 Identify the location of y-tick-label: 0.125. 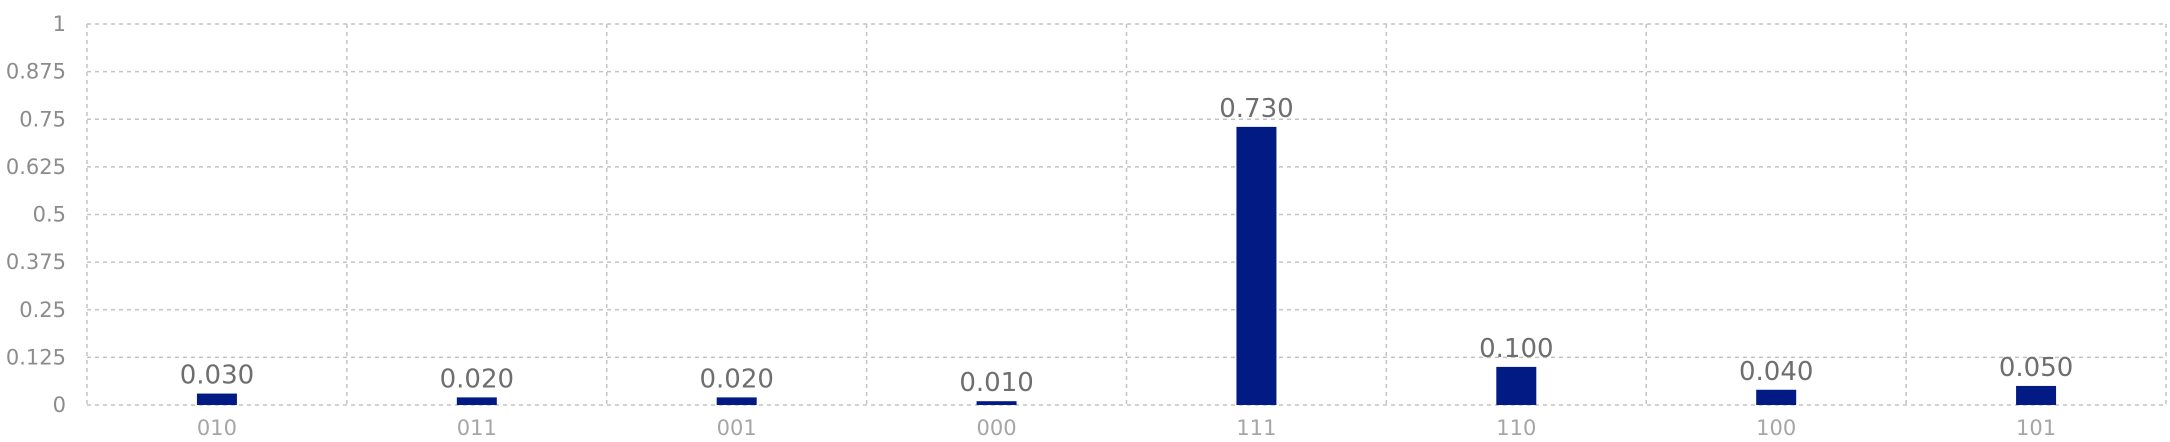
(36, 357).